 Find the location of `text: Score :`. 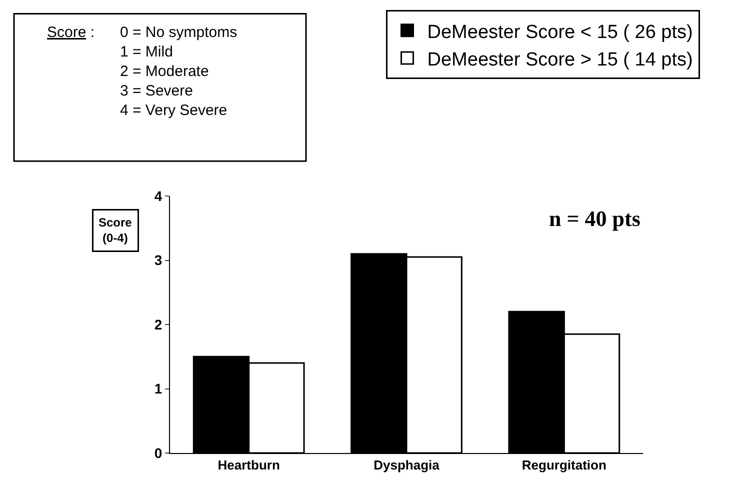

text: Score : is located at coordinates (71, 32).